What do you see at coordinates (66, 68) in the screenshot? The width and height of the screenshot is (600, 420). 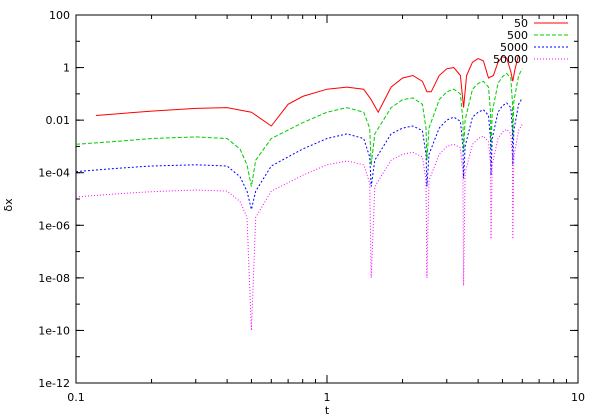 I see `y-tick-label: 1` at bounding box center [66, 68].